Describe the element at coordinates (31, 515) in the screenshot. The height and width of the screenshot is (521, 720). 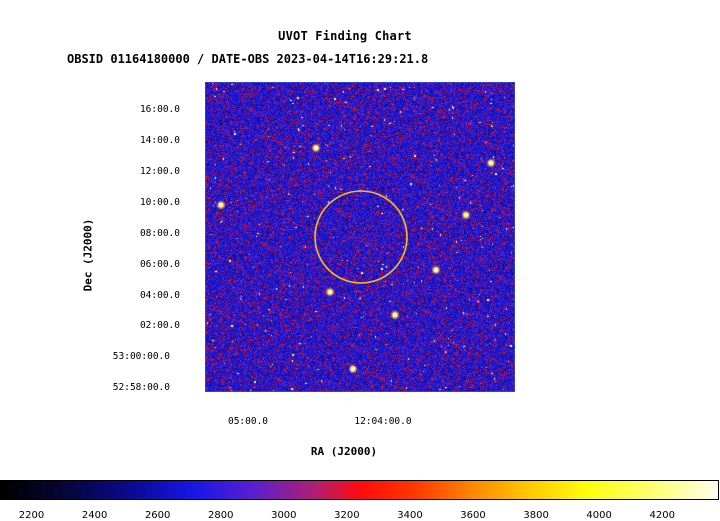
I see `colorbar-tick-label: 2200` at that location.